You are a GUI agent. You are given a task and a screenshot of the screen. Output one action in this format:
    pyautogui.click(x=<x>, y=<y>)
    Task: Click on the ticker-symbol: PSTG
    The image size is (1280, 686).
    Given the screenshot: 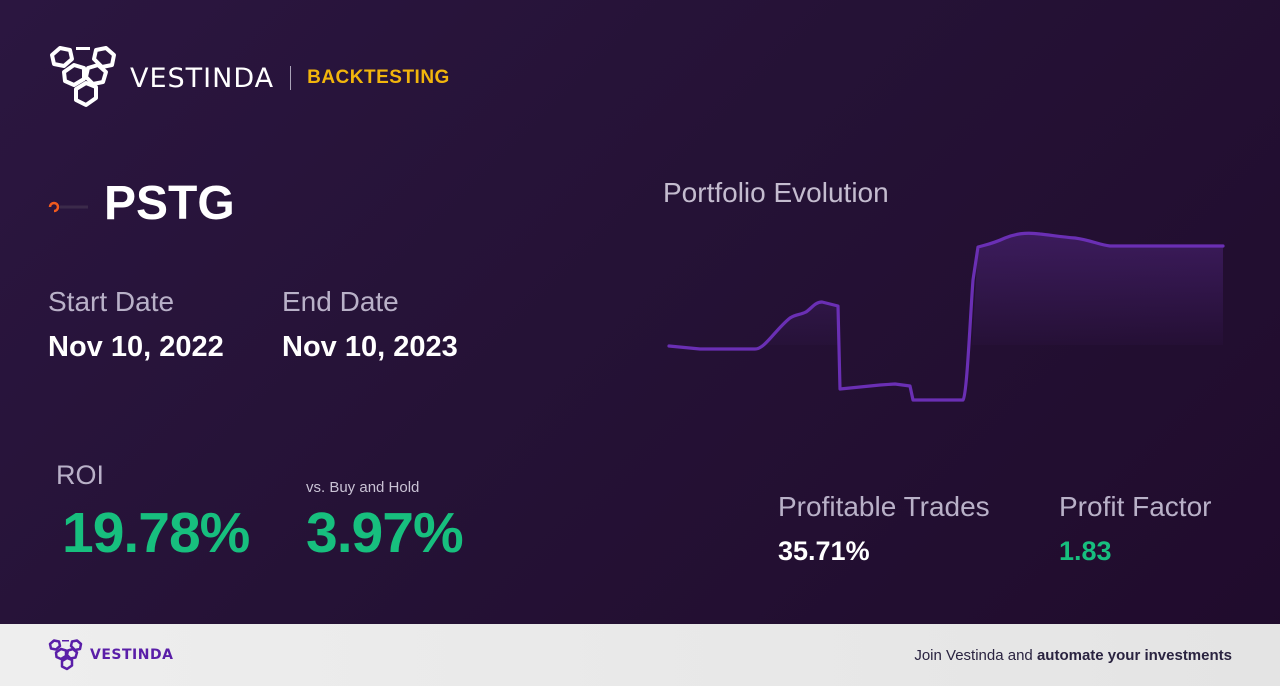 What is the action you would take?
    pyautogui.click(x=169, y=203)
    